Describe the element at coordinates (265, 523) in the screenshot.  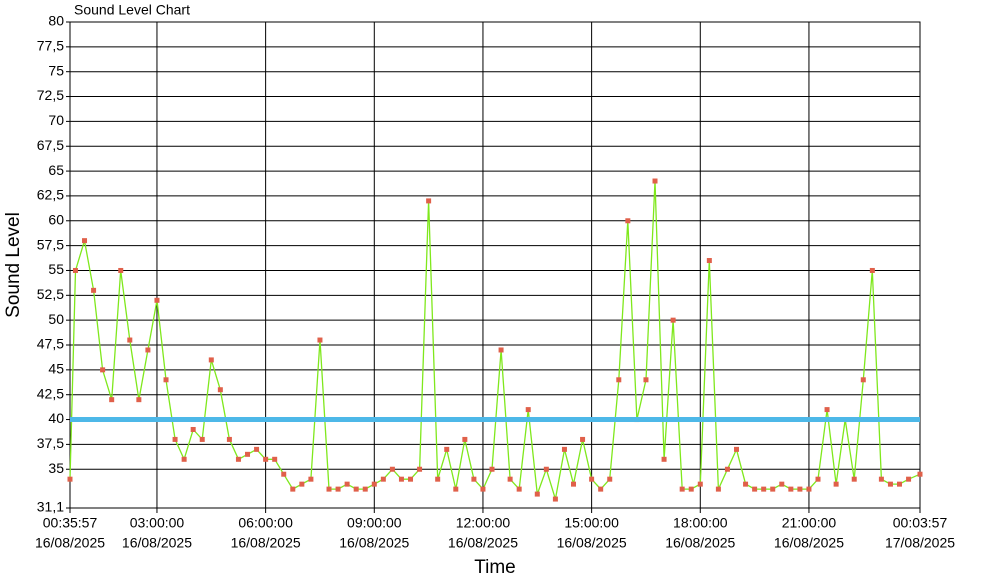
I see `x-tick-label: 06:00:00` at that location.